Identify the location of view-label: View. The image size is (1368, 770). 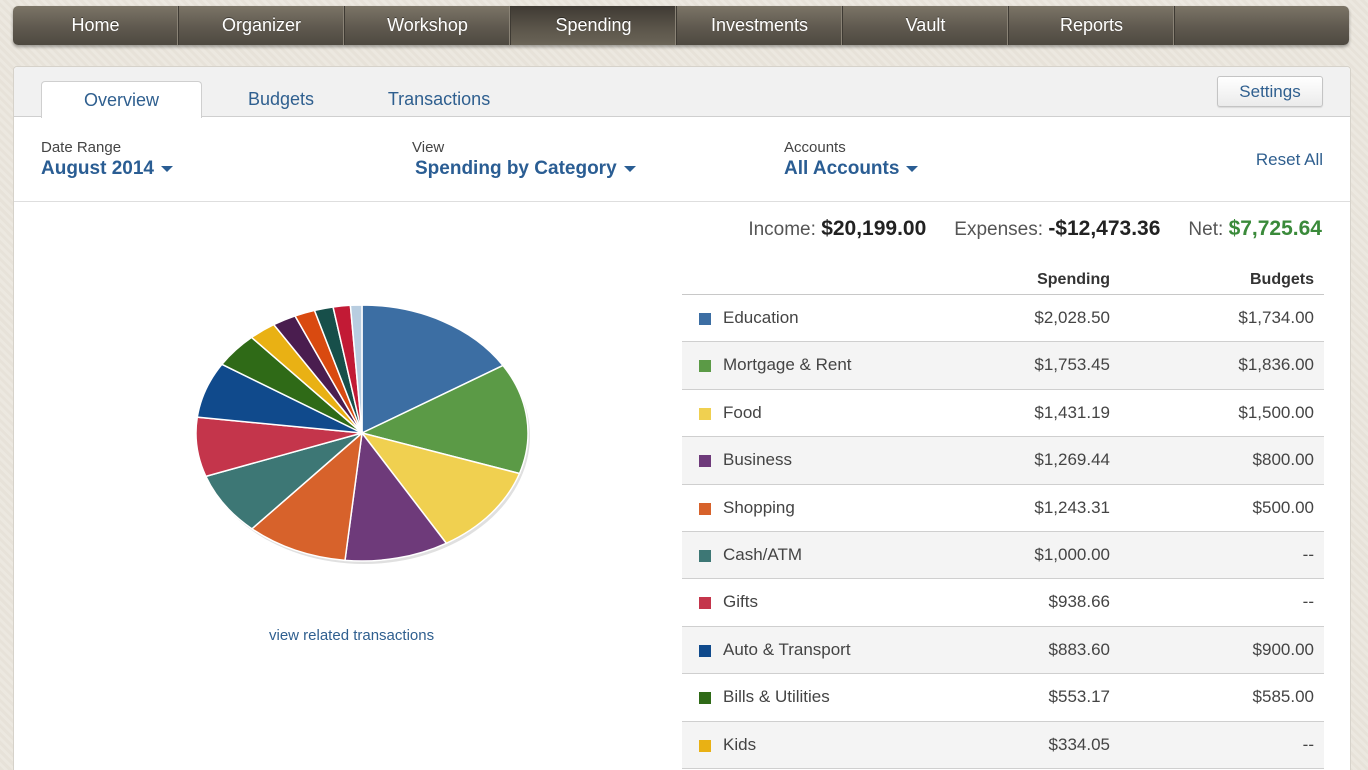
(428, 147).